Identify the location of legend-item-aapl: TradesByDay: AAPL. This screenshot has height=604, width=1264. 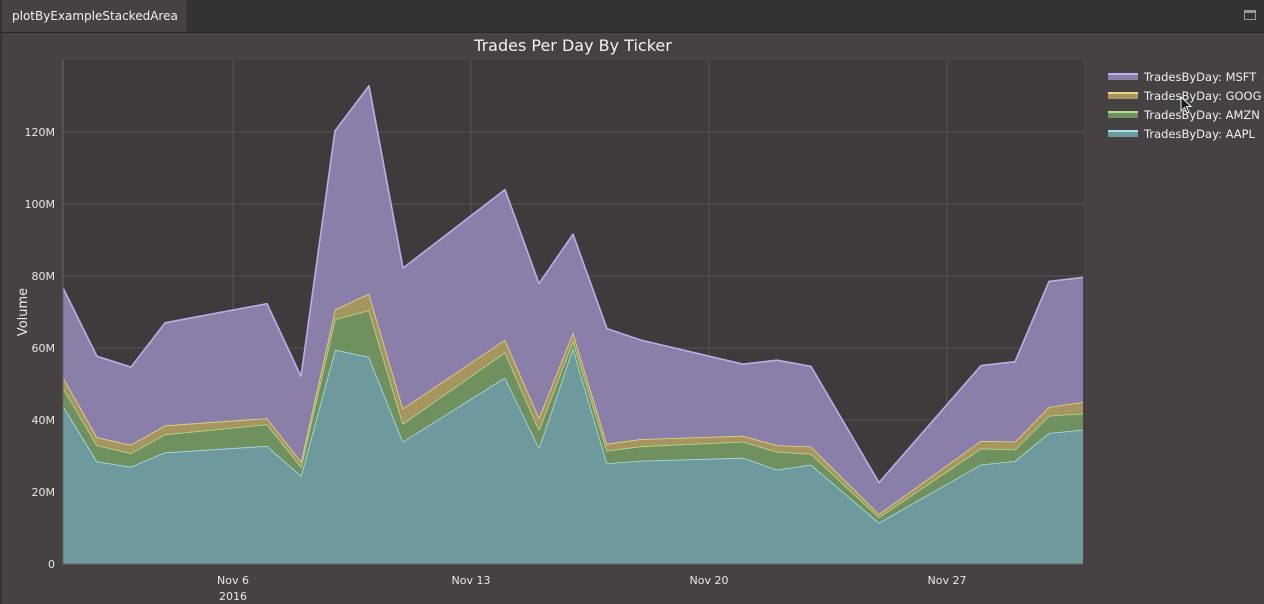
(1185, 133).